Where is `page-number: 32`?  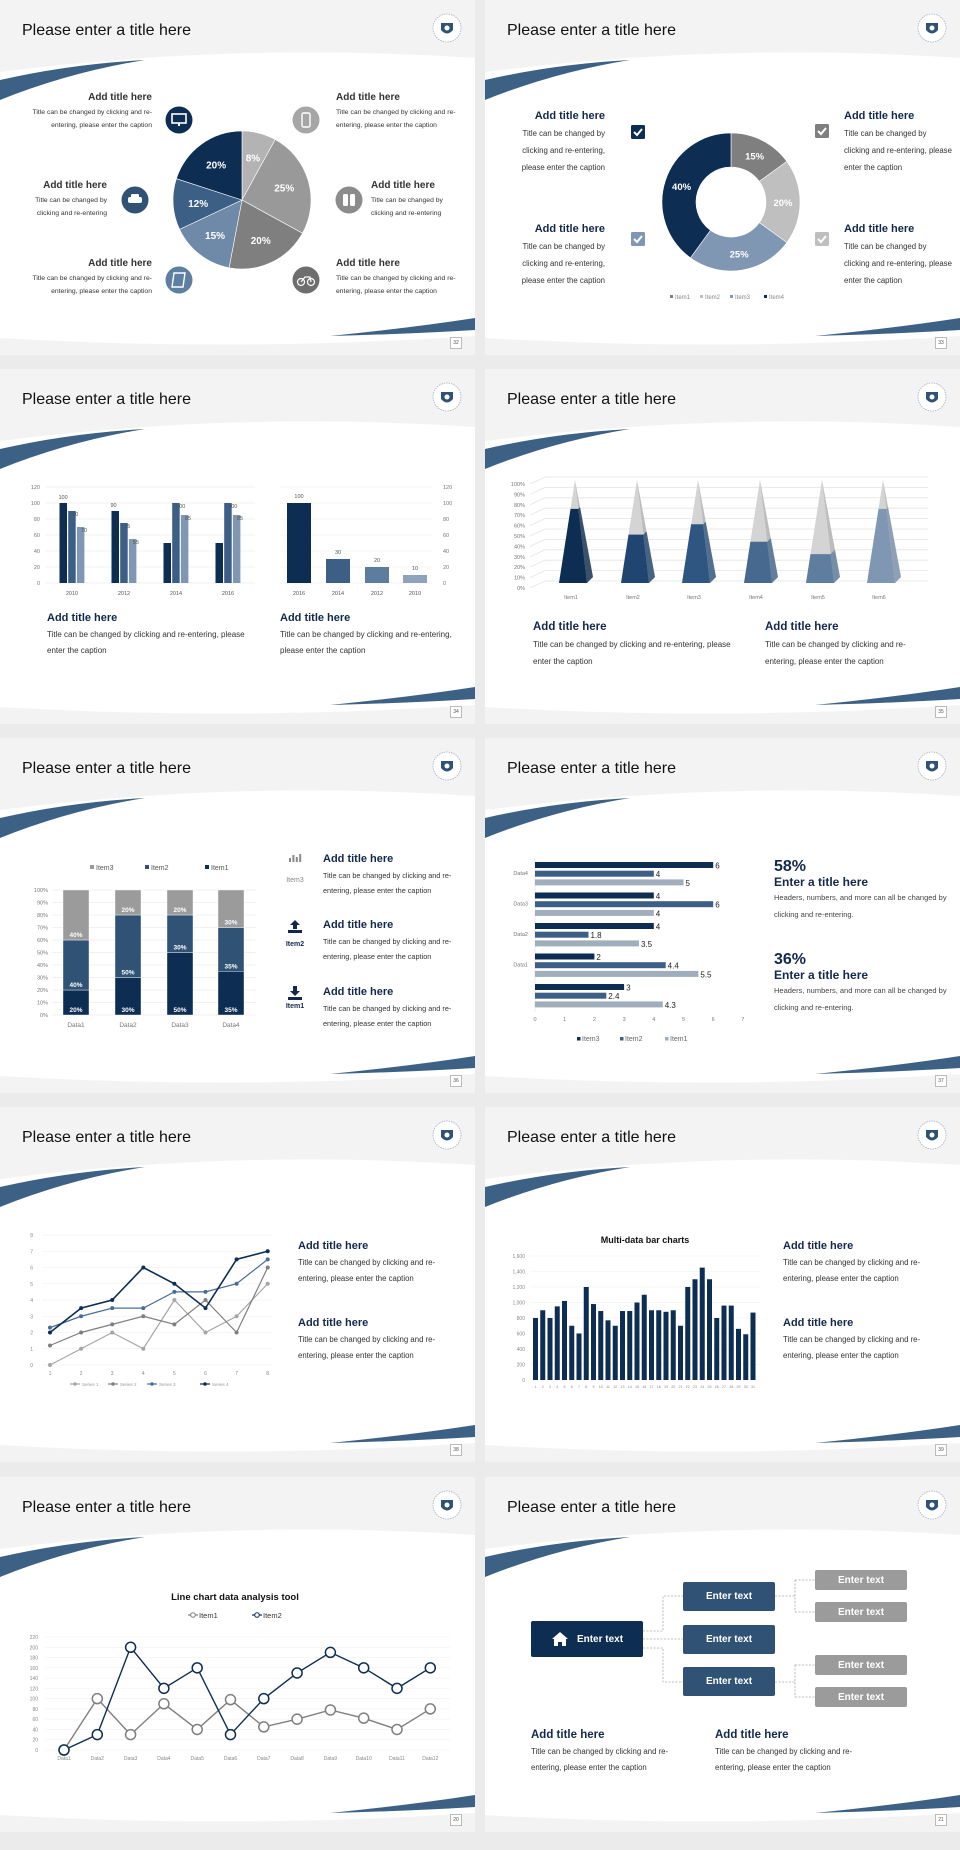 page-number: 32 is located at coordinates (456, 343).